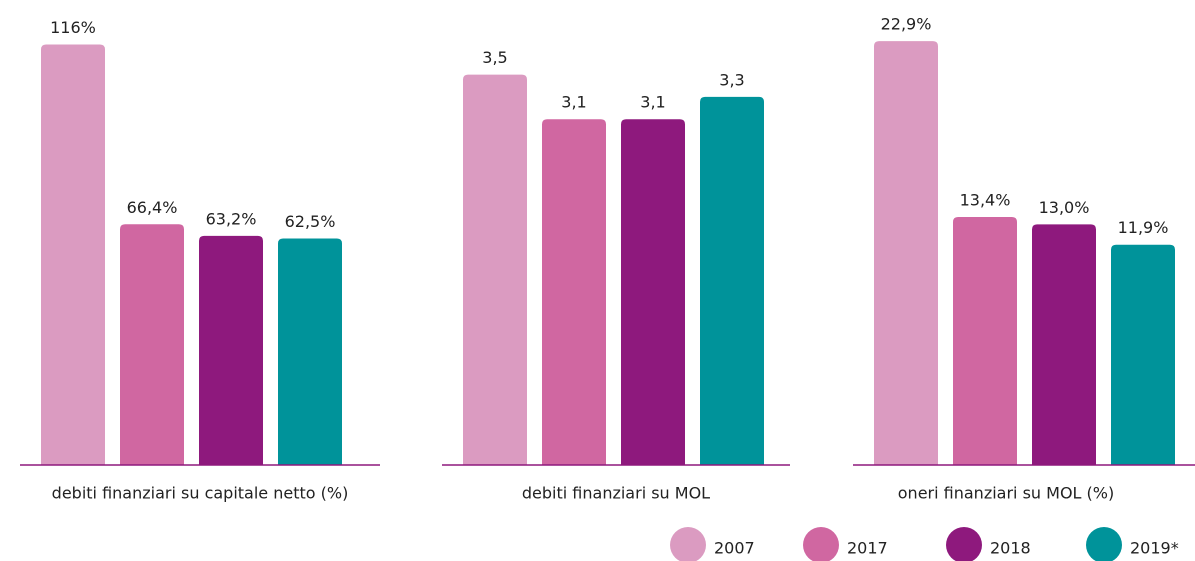 This screenshot has width=1195, height=561. I want to click on value-label: 3,5, so click(494, 57).